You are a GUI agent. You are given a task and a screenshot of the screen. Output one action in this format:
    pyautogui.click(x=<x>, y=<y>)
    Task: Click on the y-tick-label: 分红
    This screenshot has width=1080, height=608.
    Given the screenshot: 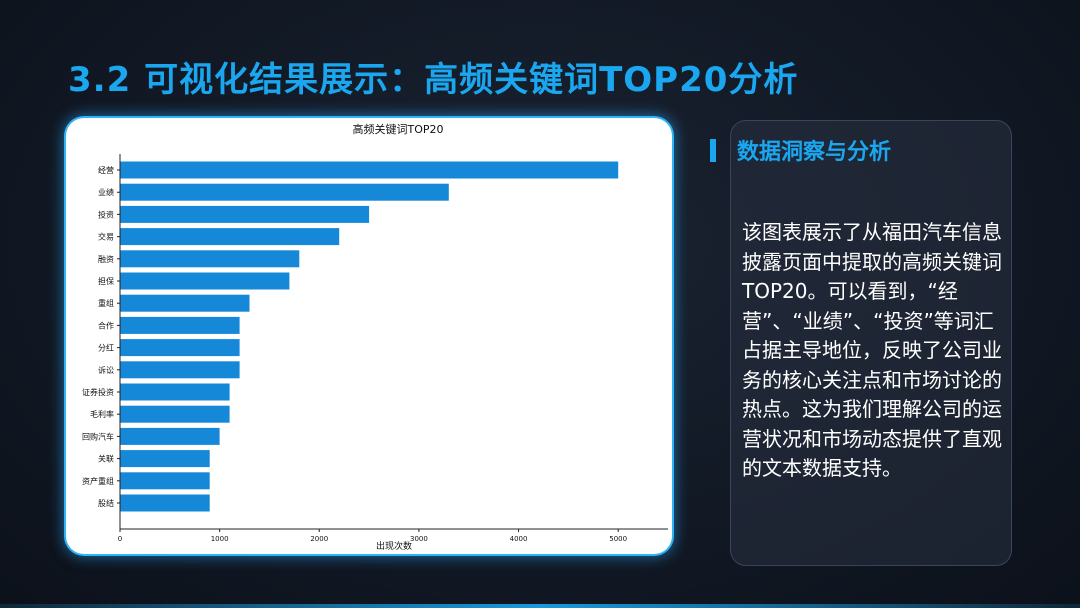 What is the action you would take?
    pyautogui.click(x=106, y=348)
    